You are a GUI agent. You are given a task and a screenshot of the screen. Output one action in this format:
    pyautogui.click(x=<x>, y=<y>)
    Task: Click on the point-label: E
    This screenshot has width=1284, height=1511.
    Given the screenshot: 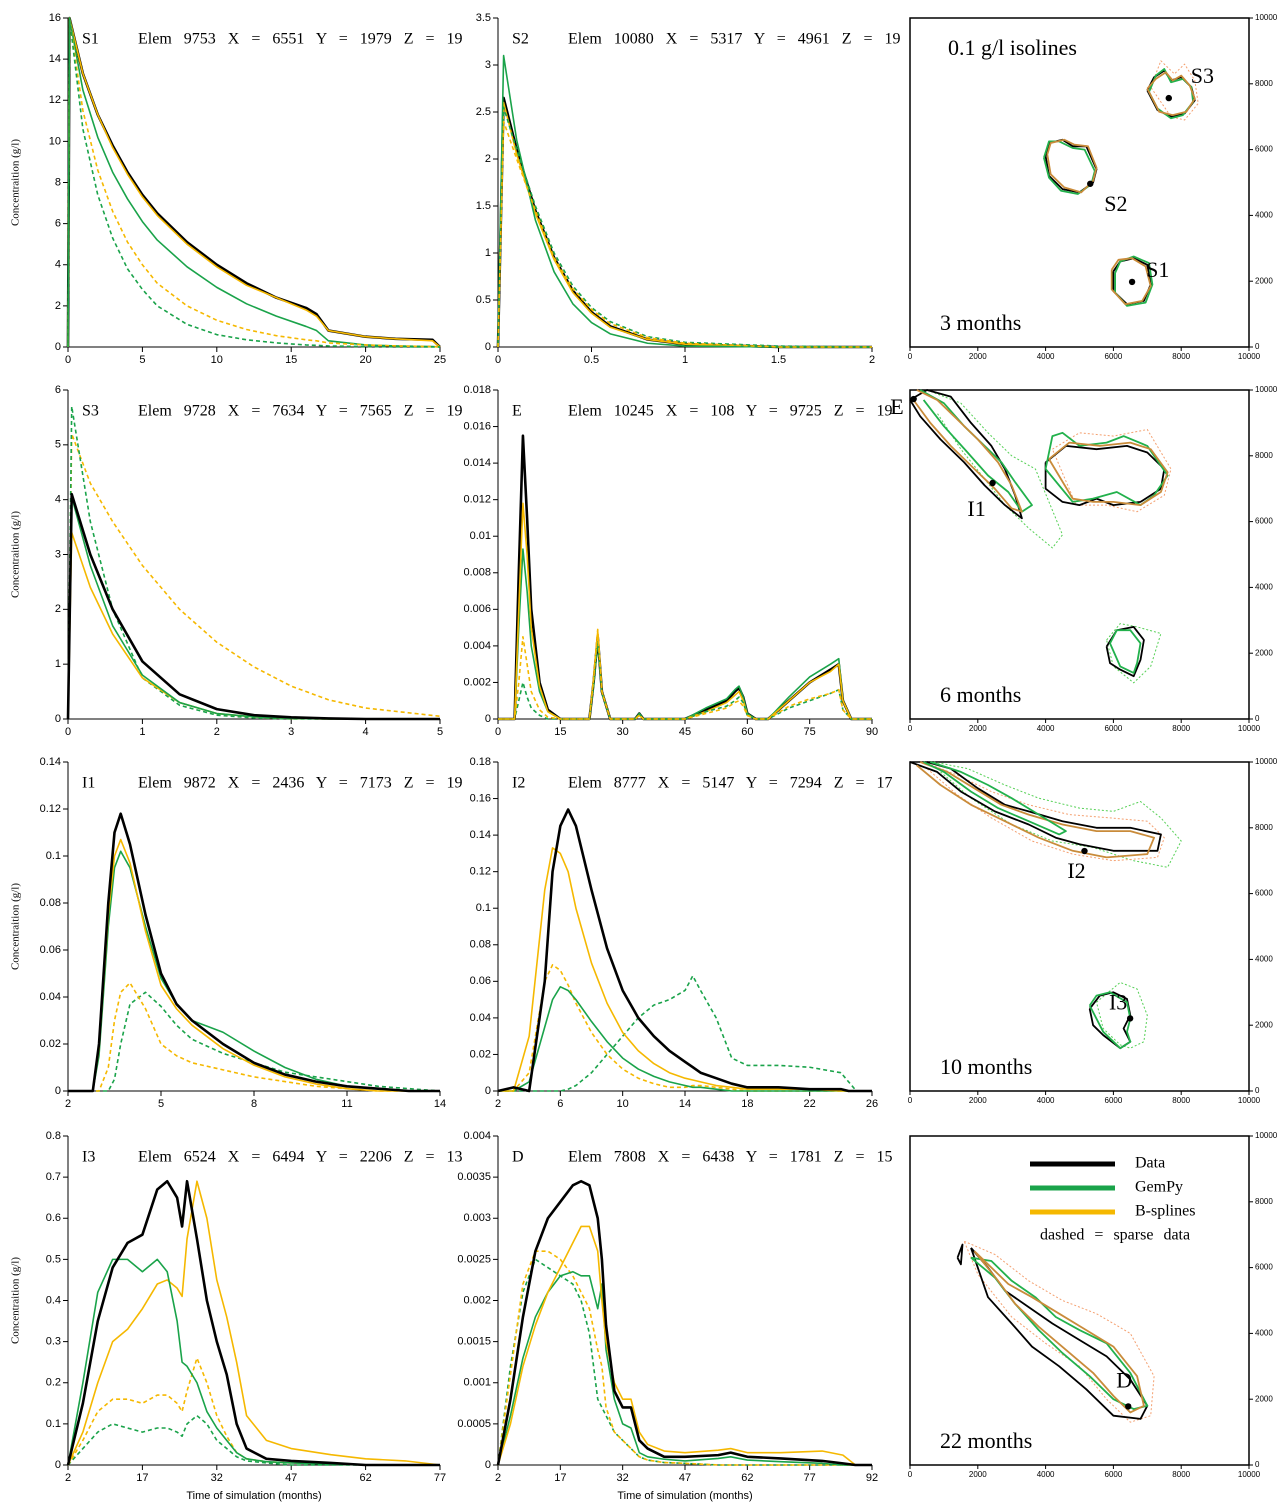 What is the action you would take?
    pyautogui.click(x=896, y=406)
    